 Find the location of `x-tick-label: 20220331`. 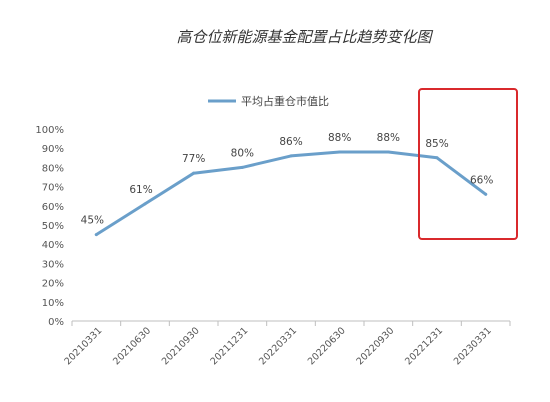

x-tick-label: 20220331 is located at coordinates (278, 346).